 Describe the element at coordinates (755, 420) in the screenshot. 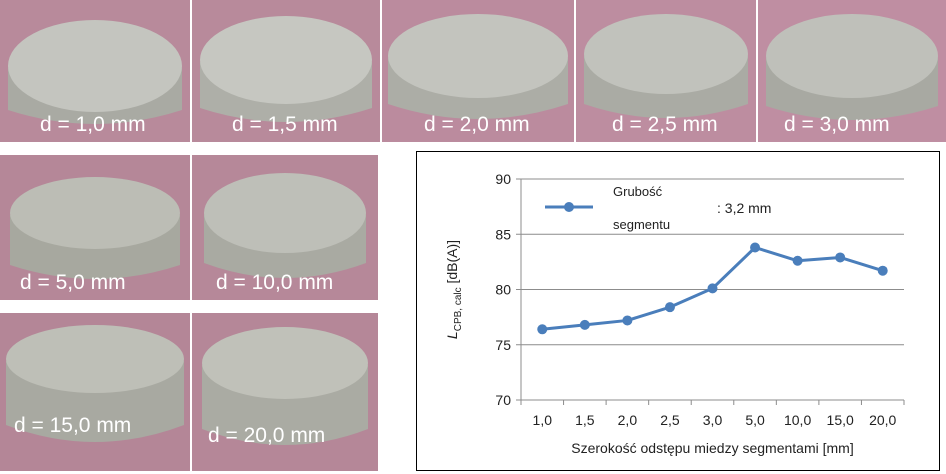

I see `x-tick-label: 5,0` at that location.